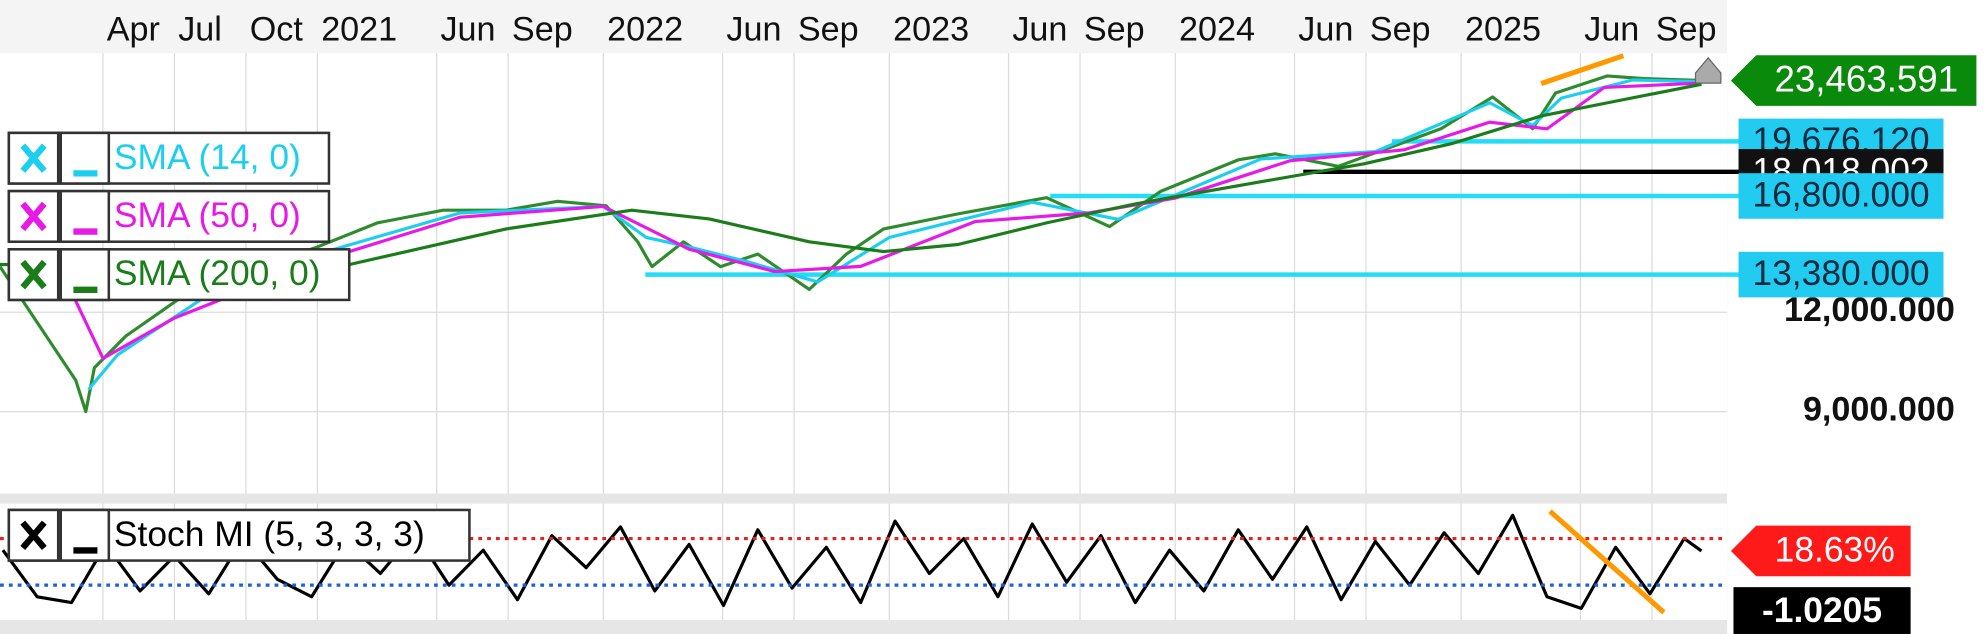 The height and width of the screenshot is (634, 1984). I want to click on legend-label: SMA (200, 0), so click(217, 273).